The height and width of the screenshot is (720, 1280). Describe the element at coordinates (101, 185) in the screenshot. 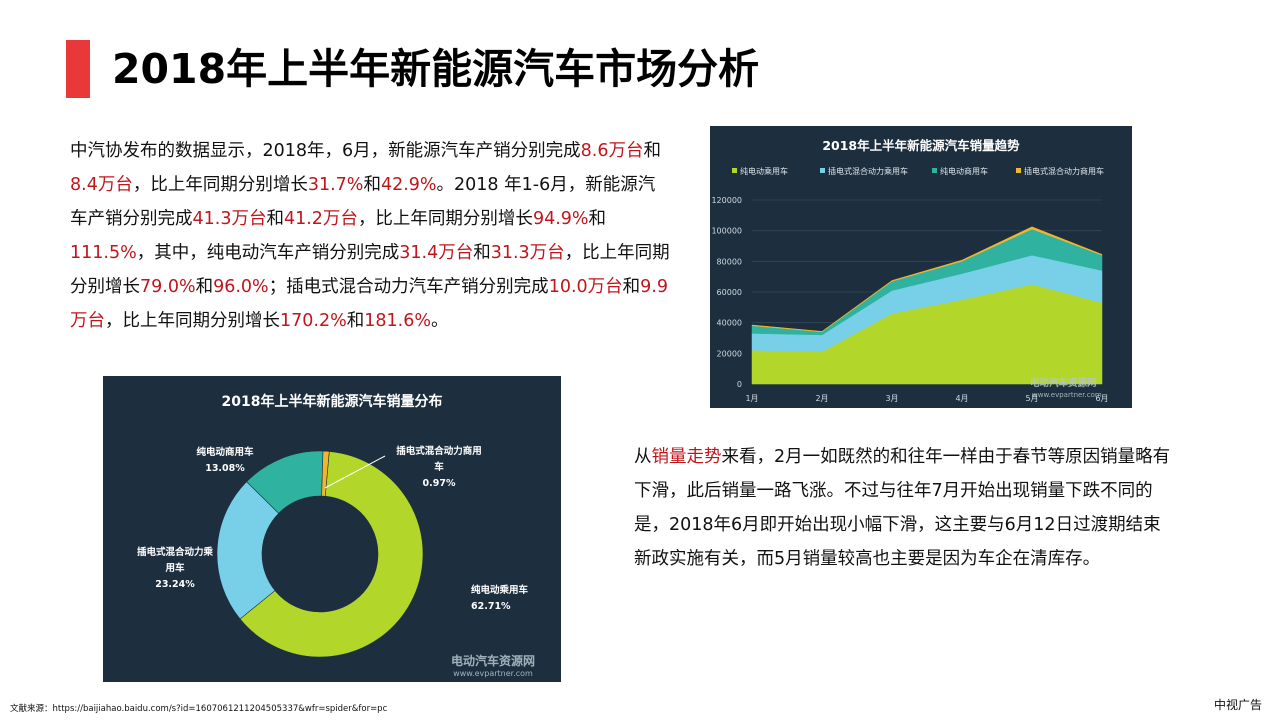

I see `highlight-figure: 8.4万台` at that location.